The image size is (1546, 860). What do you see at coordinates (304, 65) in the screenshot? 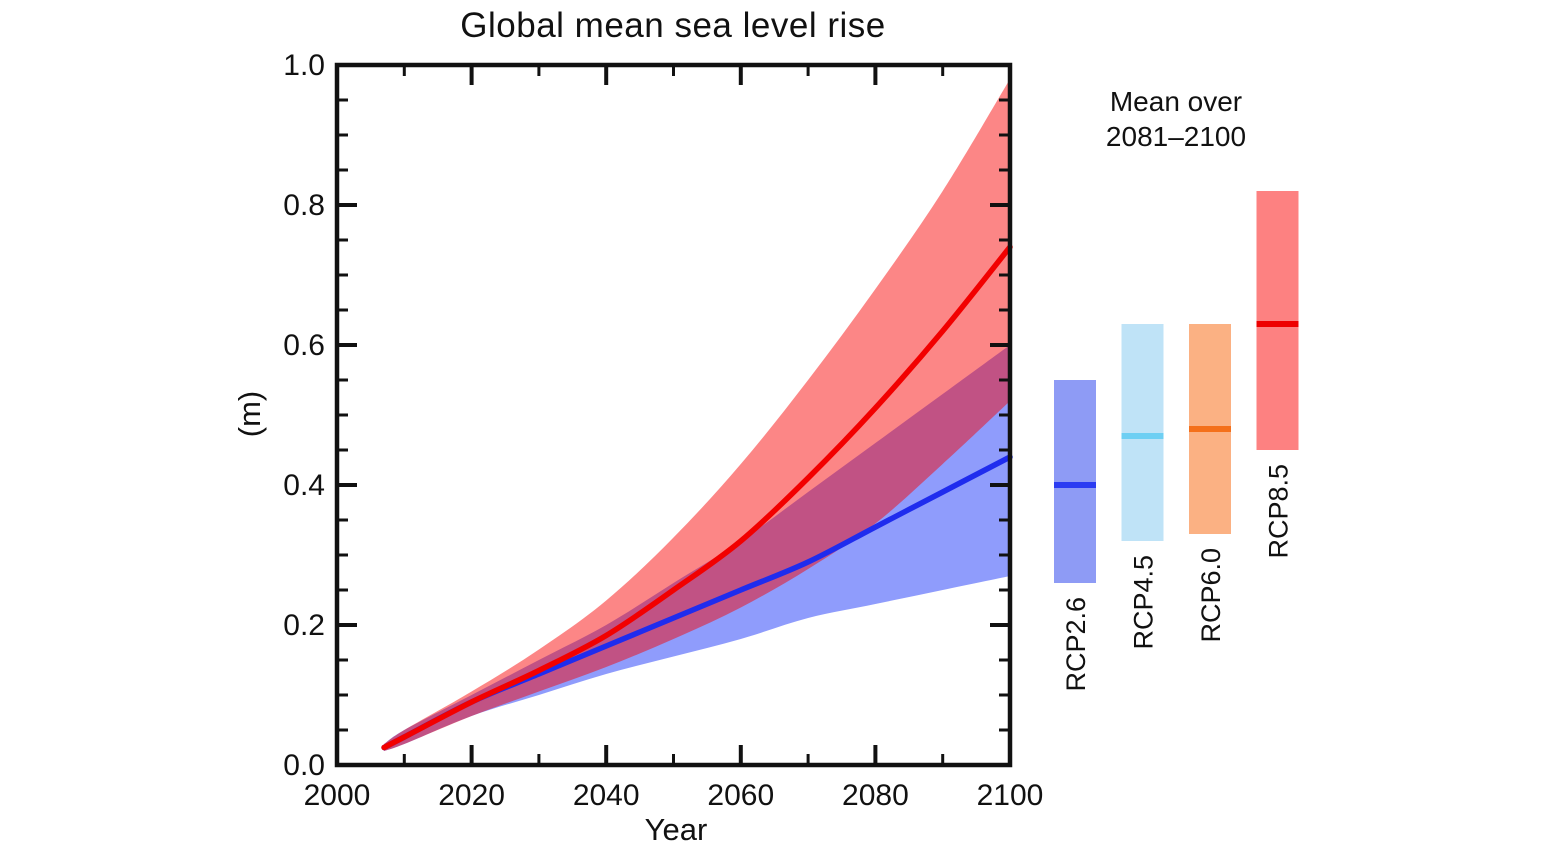
I see `y-tick-label: 1.0` at bounding box center [304, 65].